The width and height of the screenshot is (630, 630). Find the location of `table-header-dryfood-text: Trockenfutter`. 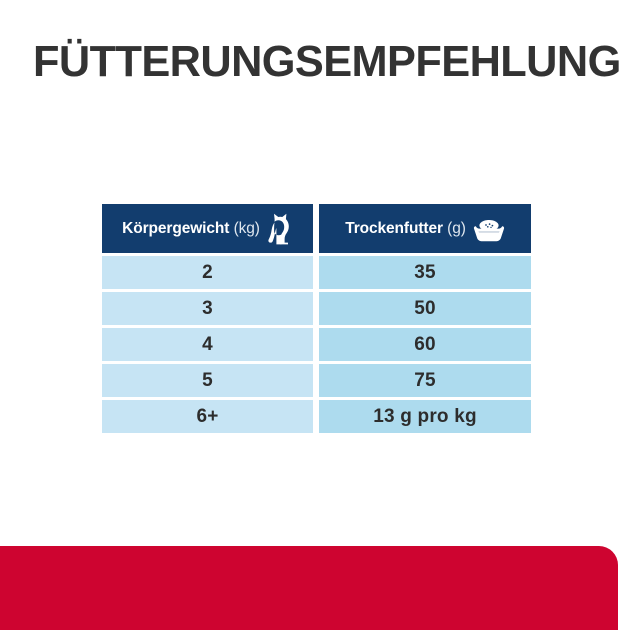

table-header-dryfood-text: Trockenfutter is located at coordinates (394, 228).